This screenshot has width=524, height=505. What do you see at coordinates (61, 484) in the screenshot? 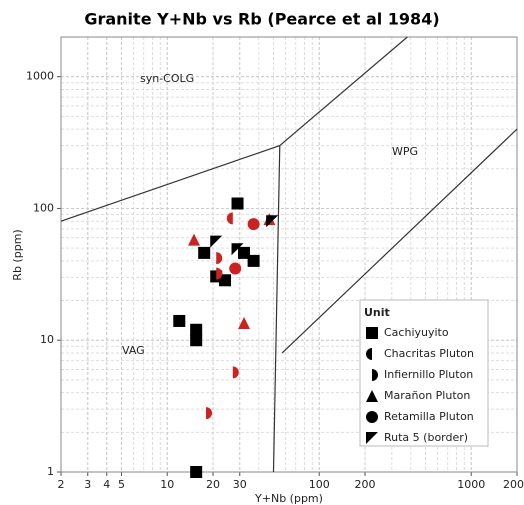
I see `x-tick-label: 2` at bounding box center [61, 484].